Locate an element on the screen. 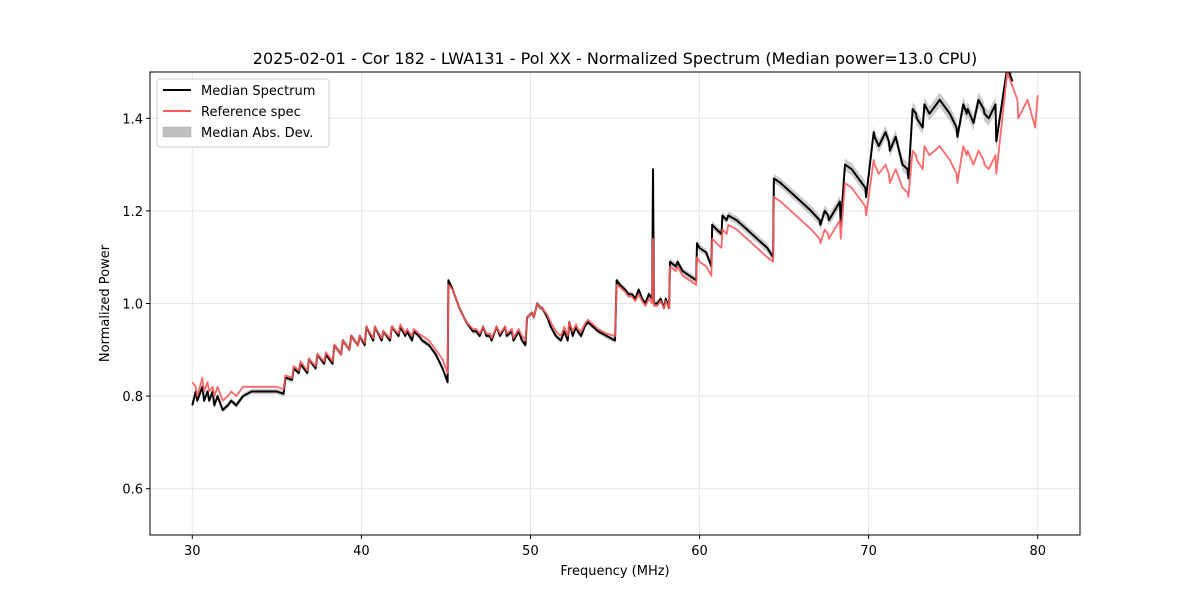 This screenshot has height=600, width=1200. x-tick-label: 30 is located at coordinates (192, 551).